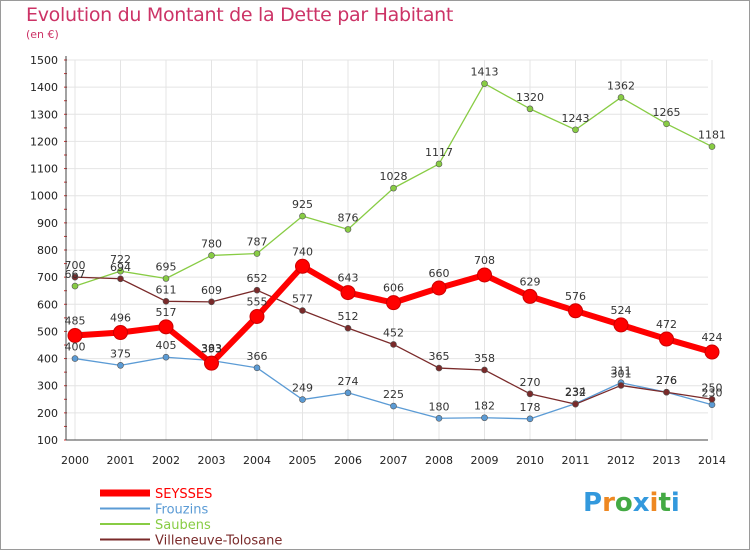 This screenshot has width=750, height=550. What do you see at coordinates (666, 380) in the screenshot?
I see `data-label: 276` at bounding box center [666, 380].